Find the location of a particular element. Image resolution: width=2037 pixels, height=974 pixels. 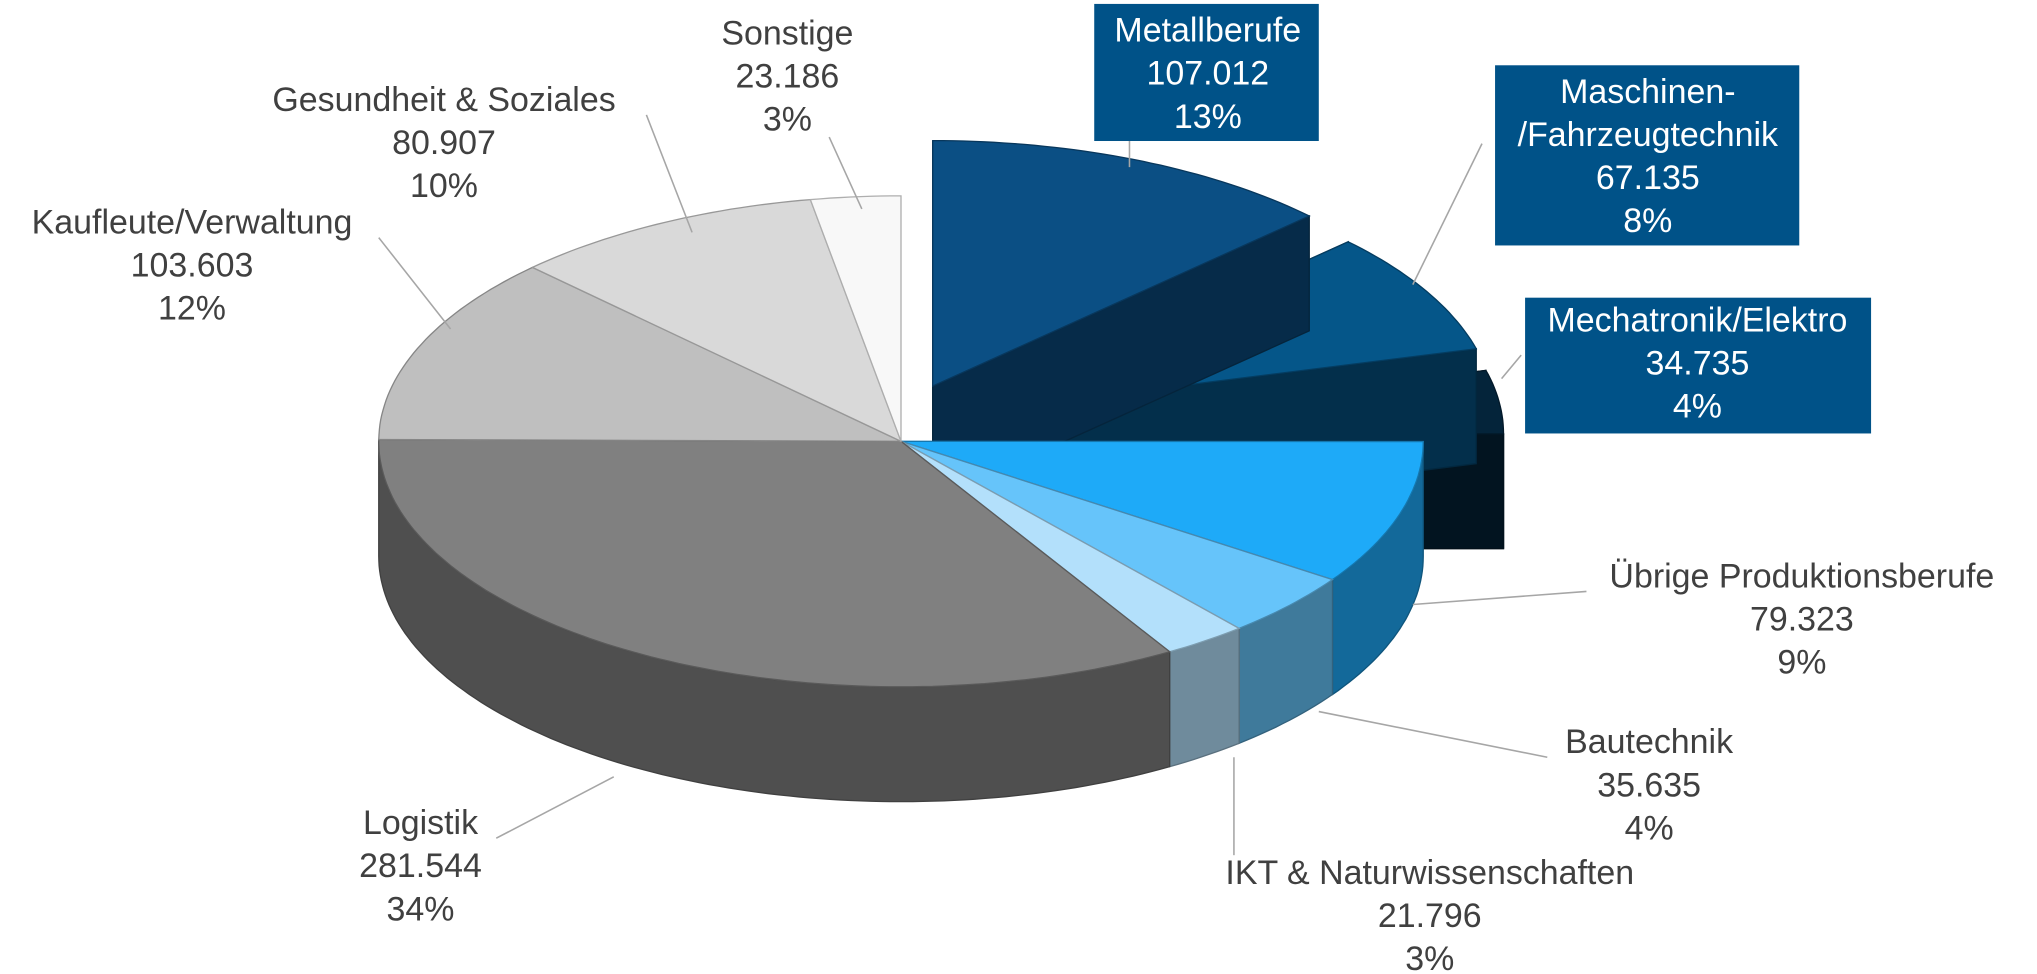

category-label: Bautechnik is located at coordinates (1649, 742).